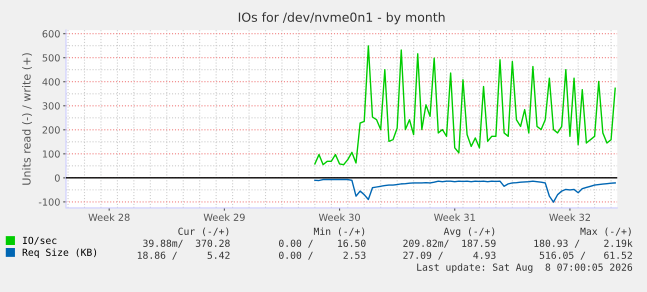 The image size is (647, 292). I want to click on y-tick-label: 100, so click(51, 154).